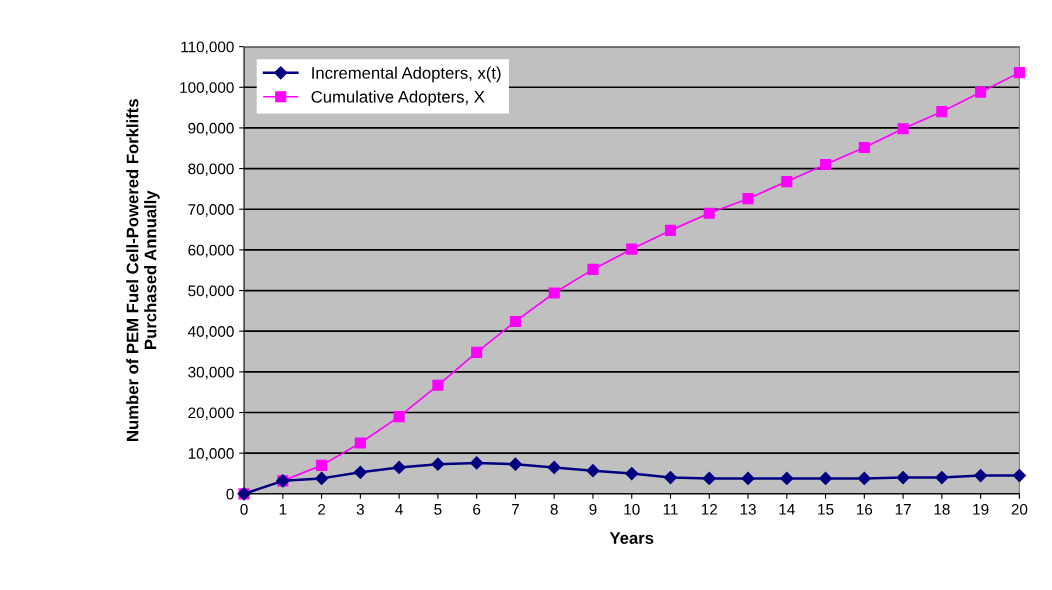  What do you see at coordinates (211, 414) in the screenshot?
I see `y-tick-label: 20,000` at bounding box center [211, 414].